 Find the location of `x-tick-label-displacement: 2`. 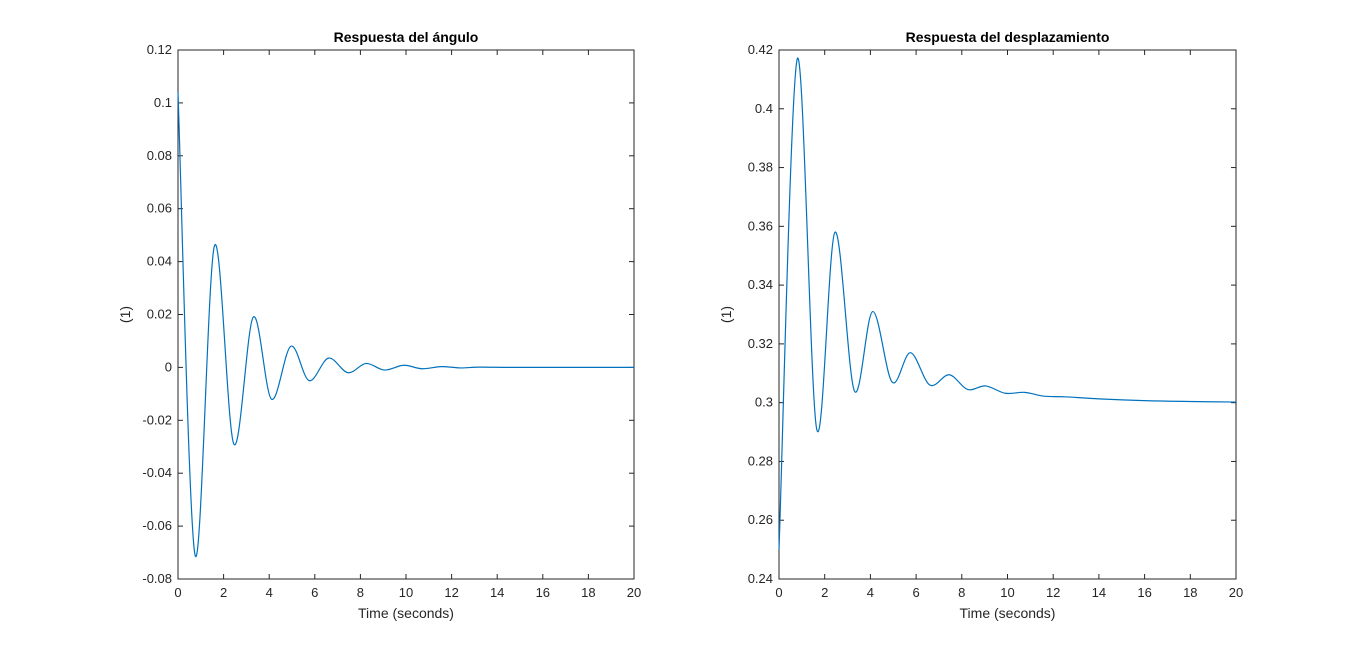

x-tick-label-displacement: 2 is located at coordinates (824, 592).